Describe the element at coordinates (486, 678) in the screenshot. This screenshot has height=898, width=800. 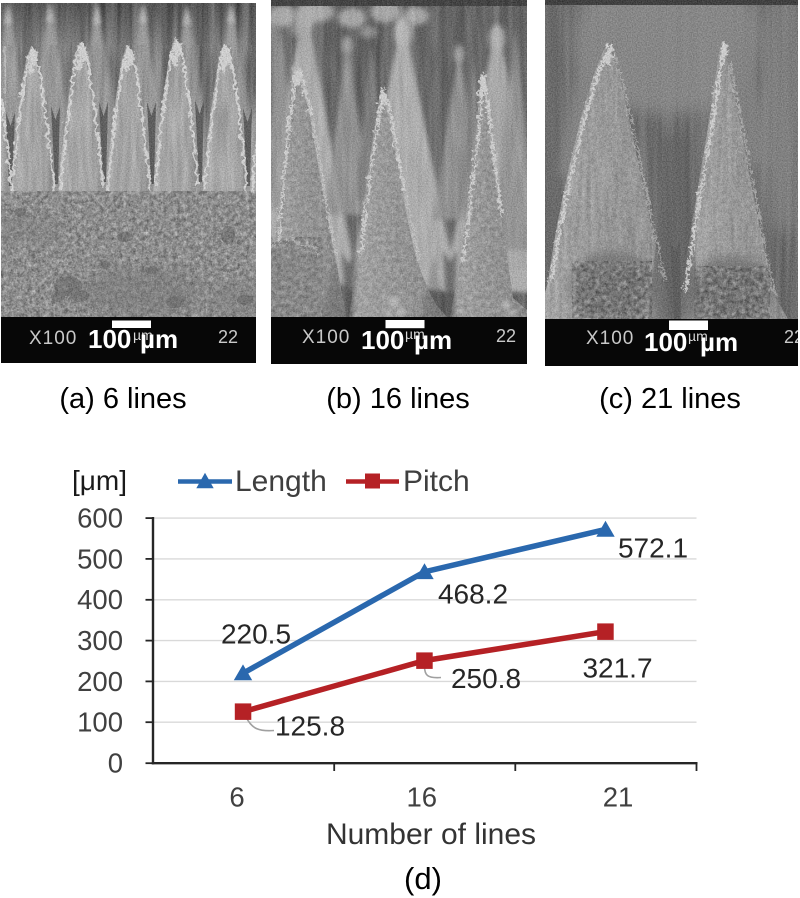
I see `svg-text: 250.8` at that location.